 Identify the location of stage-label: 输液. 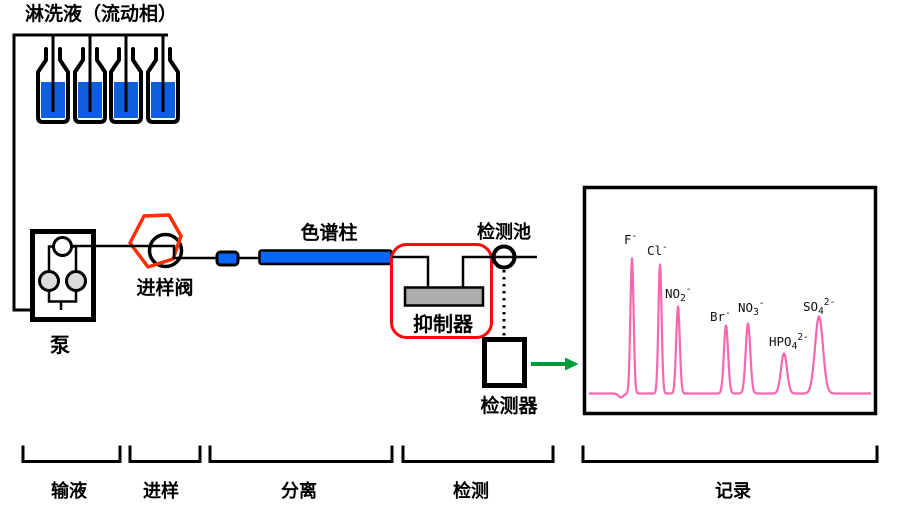
(69, 490).